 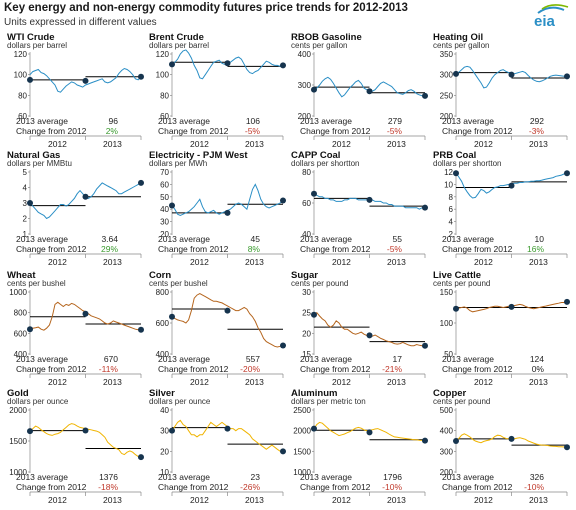 What do you see at coordinates (551, 10) in the screenshot?
I see `eia-logo-swoosh` at bounding box center [551, 10].